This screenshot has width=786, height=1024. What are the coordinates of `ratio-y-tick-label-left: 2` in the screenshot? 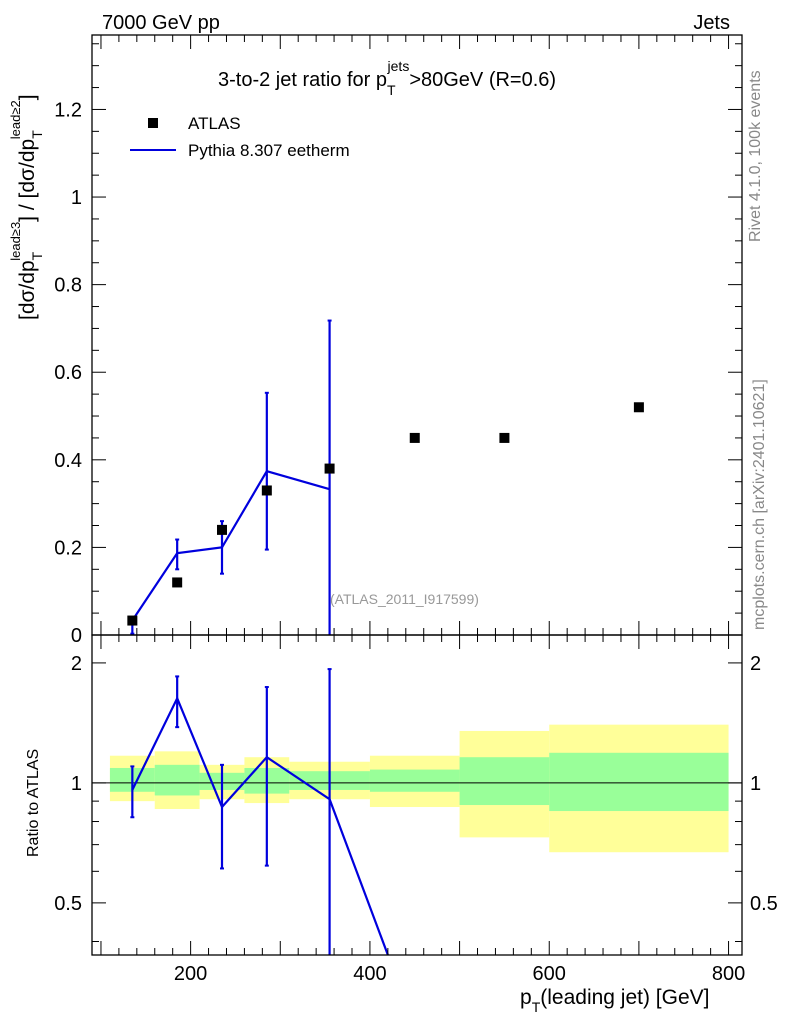 It's located at (76, 664).